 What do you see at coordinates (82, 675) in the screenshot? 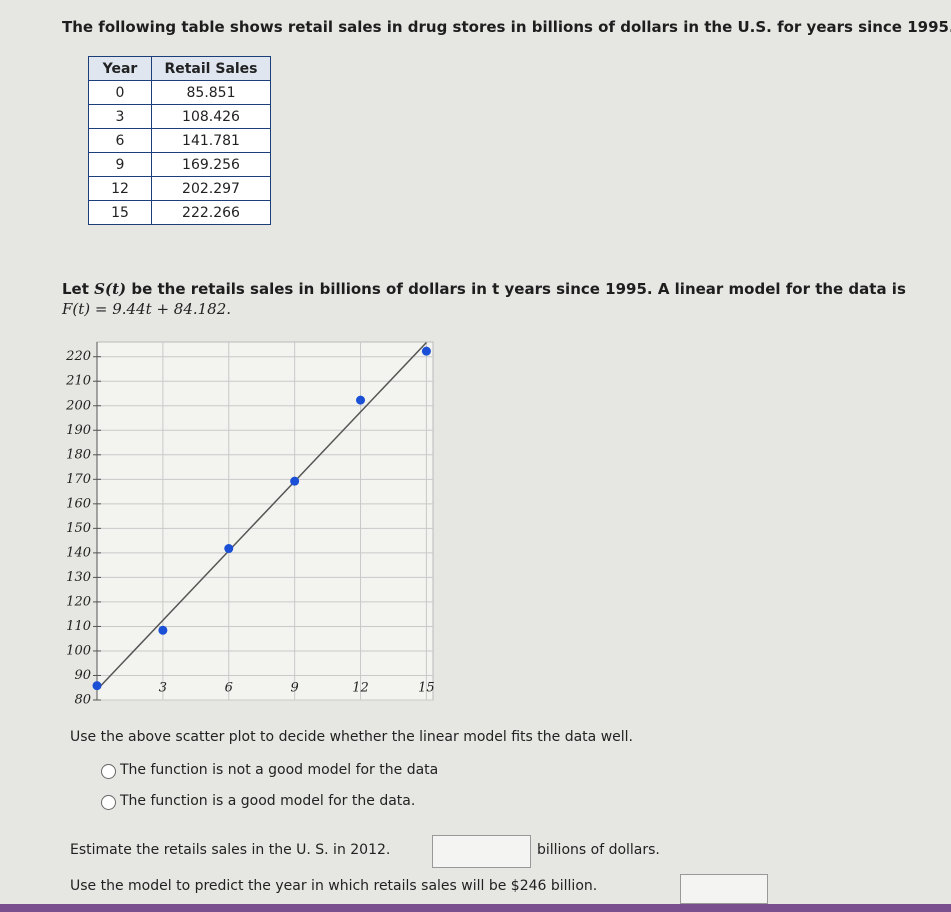
I see `y-tick-label: 90` at bounding box center [82, 675].